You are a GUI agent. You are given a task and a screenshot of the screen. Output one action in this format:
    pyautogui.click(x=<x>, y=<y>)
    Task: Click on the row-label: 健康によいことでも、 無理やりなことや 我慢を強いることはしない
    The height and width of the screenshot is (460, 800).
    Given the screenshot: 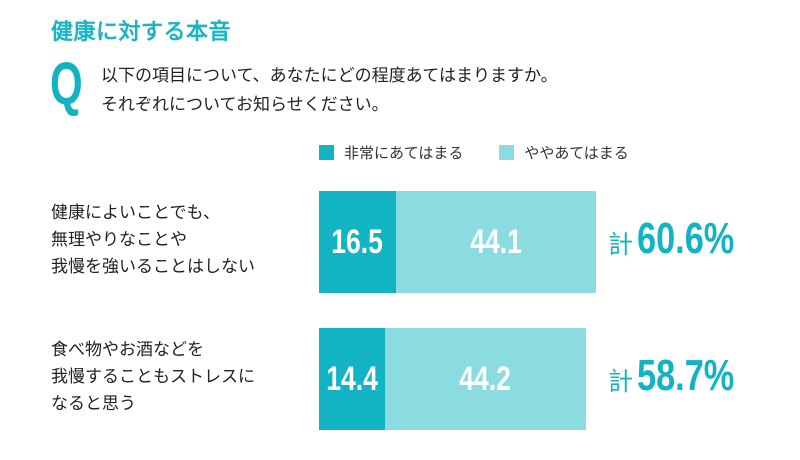 What is the action you would take?
    pyautogui.click(x=153, y=240)
    